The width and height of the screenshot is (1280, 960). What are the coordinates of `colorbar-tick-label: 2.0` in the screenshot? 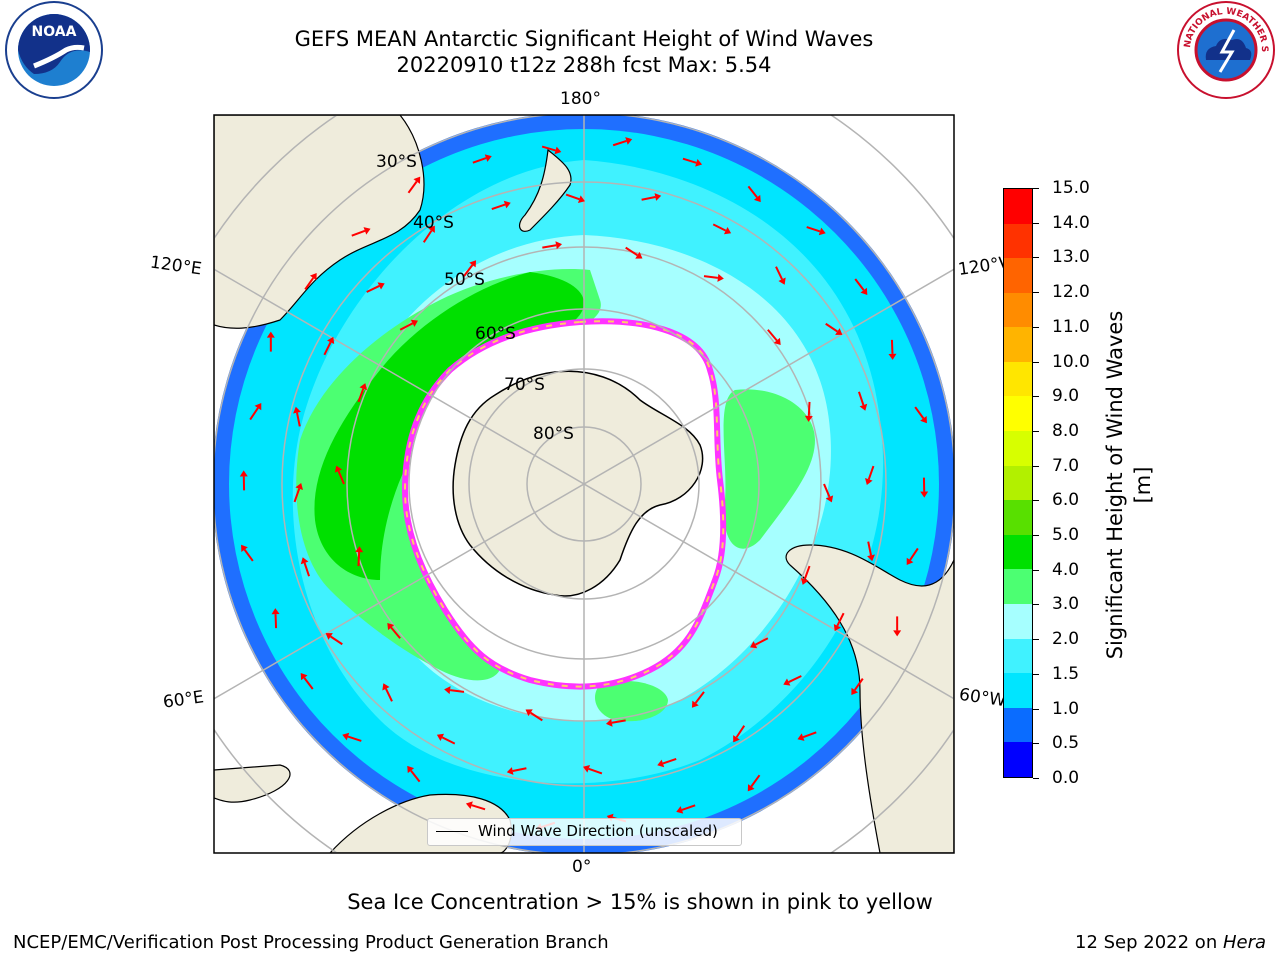 It's located at (1066, 639).